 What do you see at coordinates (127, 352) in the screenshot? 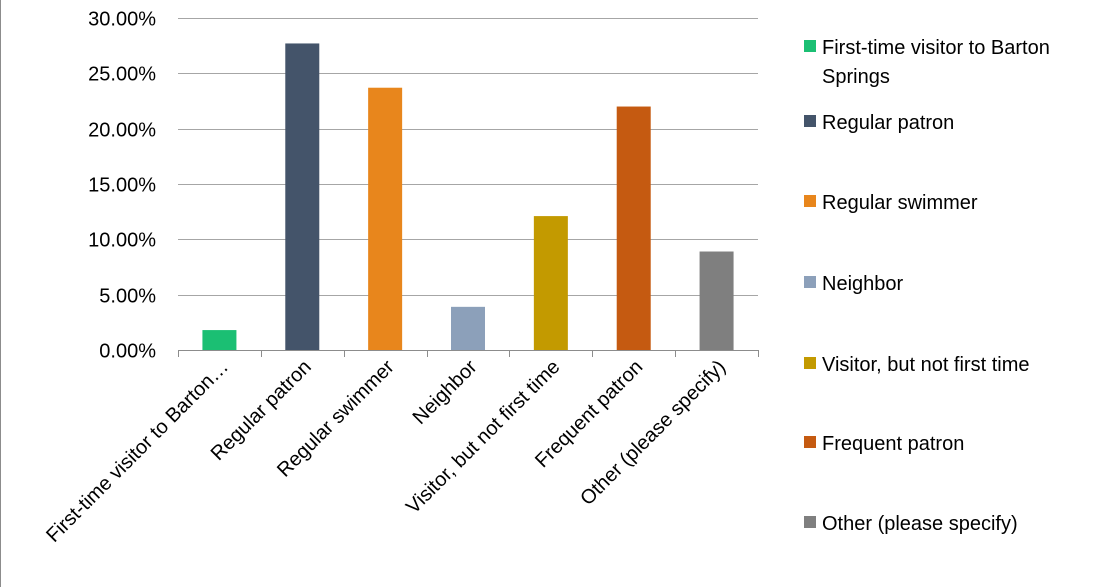
I see `y-tick-label: 0.00%` at bounding box center [127, 352].